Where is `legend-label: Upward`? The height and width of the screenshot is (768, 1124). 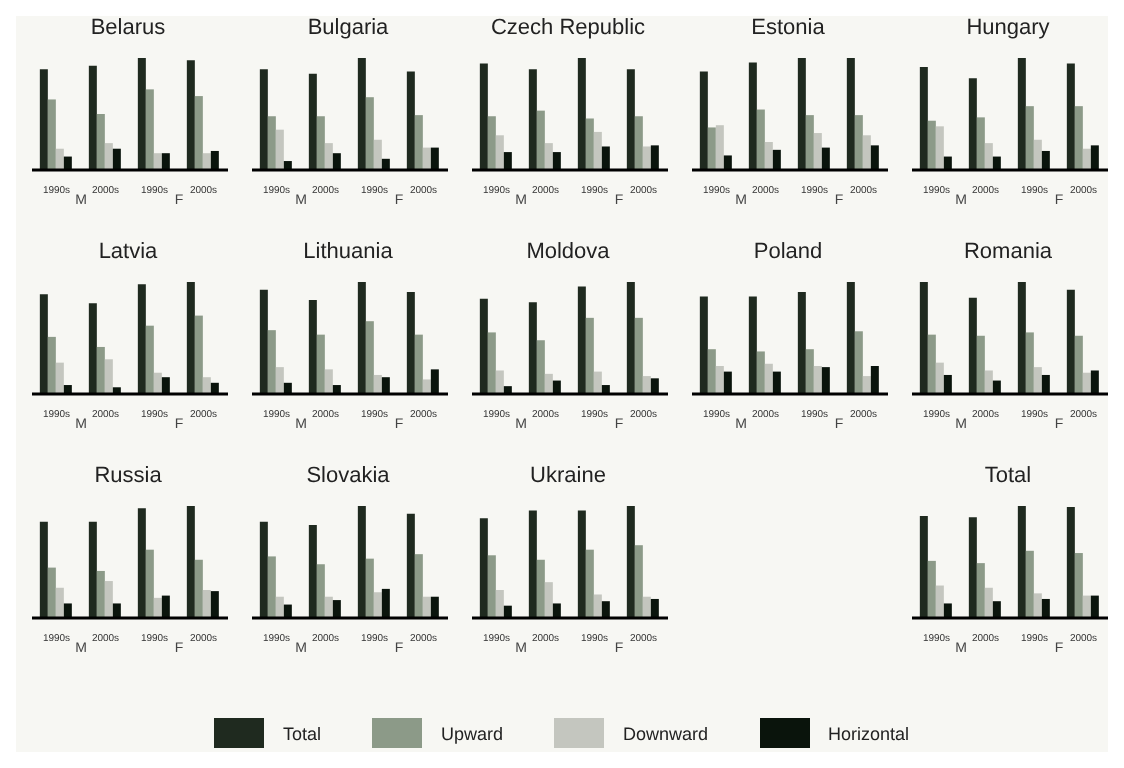 legend-label: Upward is located at coordinates (471, 733).